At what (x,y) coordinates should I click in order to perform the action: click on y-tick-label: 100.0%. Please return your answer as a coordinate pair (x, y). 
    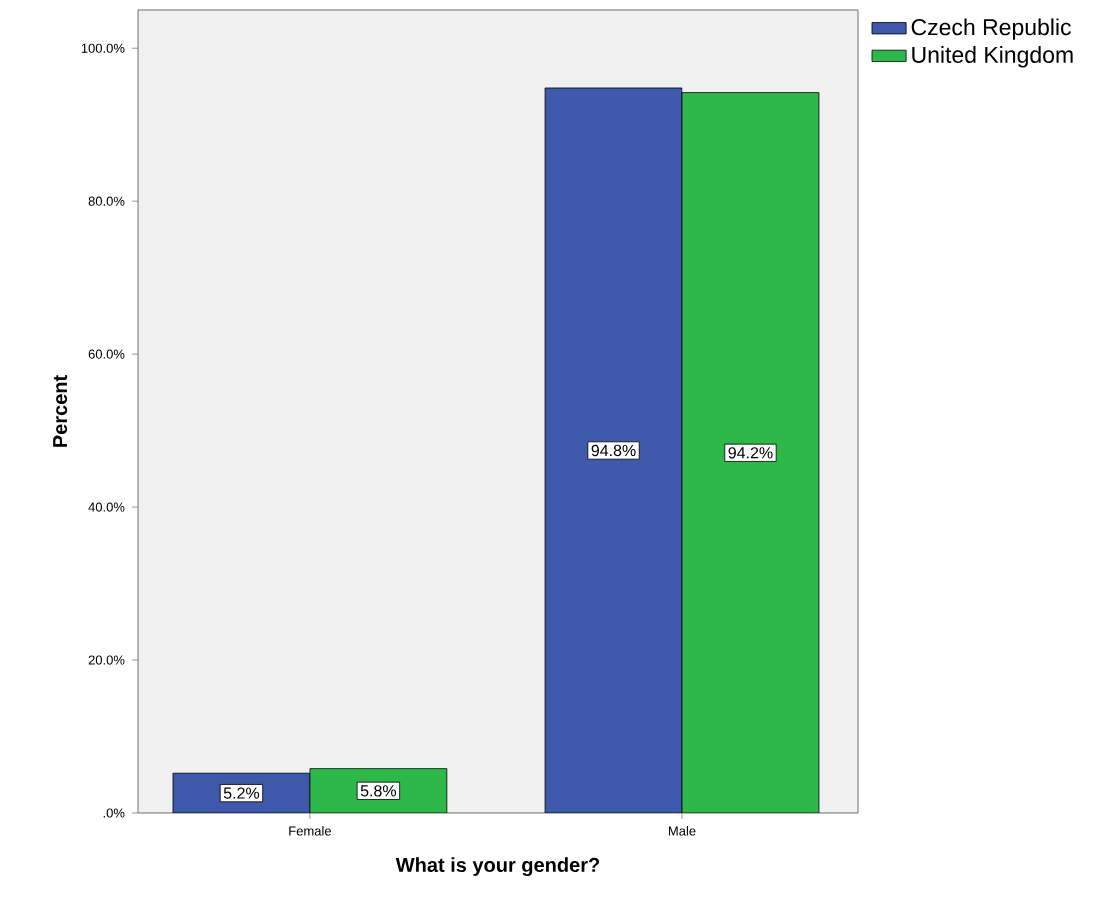
    Looking at the image, I should click on (103, 48).